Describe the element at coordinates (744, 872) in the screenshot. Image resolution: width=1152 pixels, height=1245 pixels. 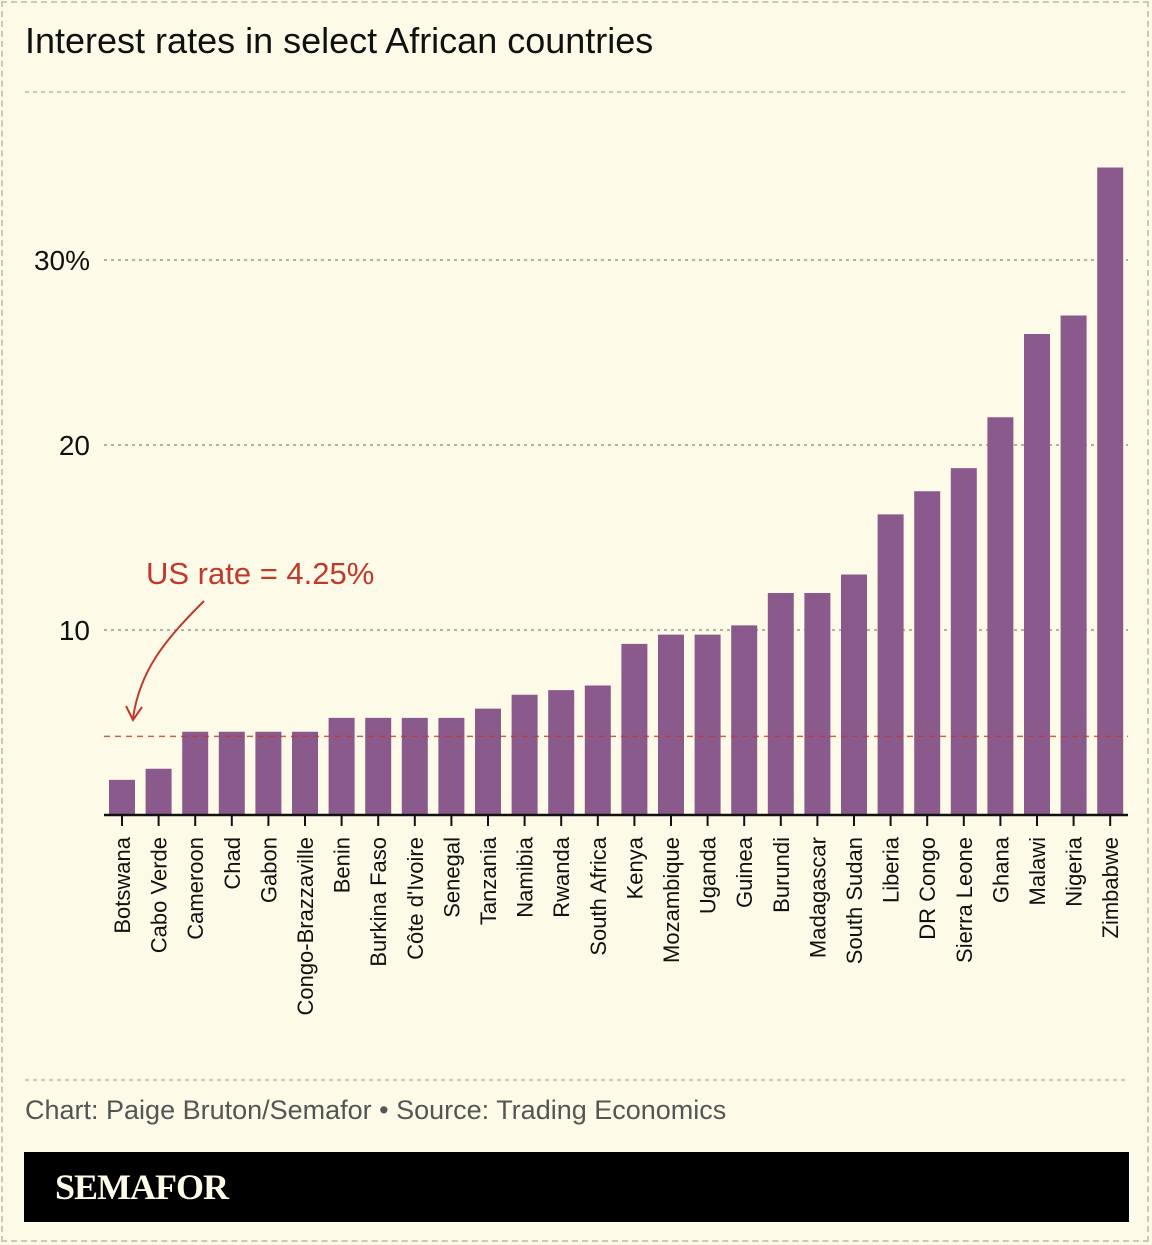
I see `x-tick-label: Guinea` at that location.